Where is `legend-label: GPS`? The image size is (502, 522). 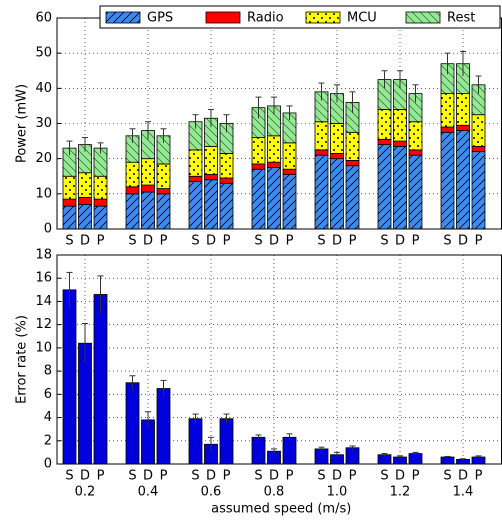
legend-label: GPS is located at coordinates (160, 18).